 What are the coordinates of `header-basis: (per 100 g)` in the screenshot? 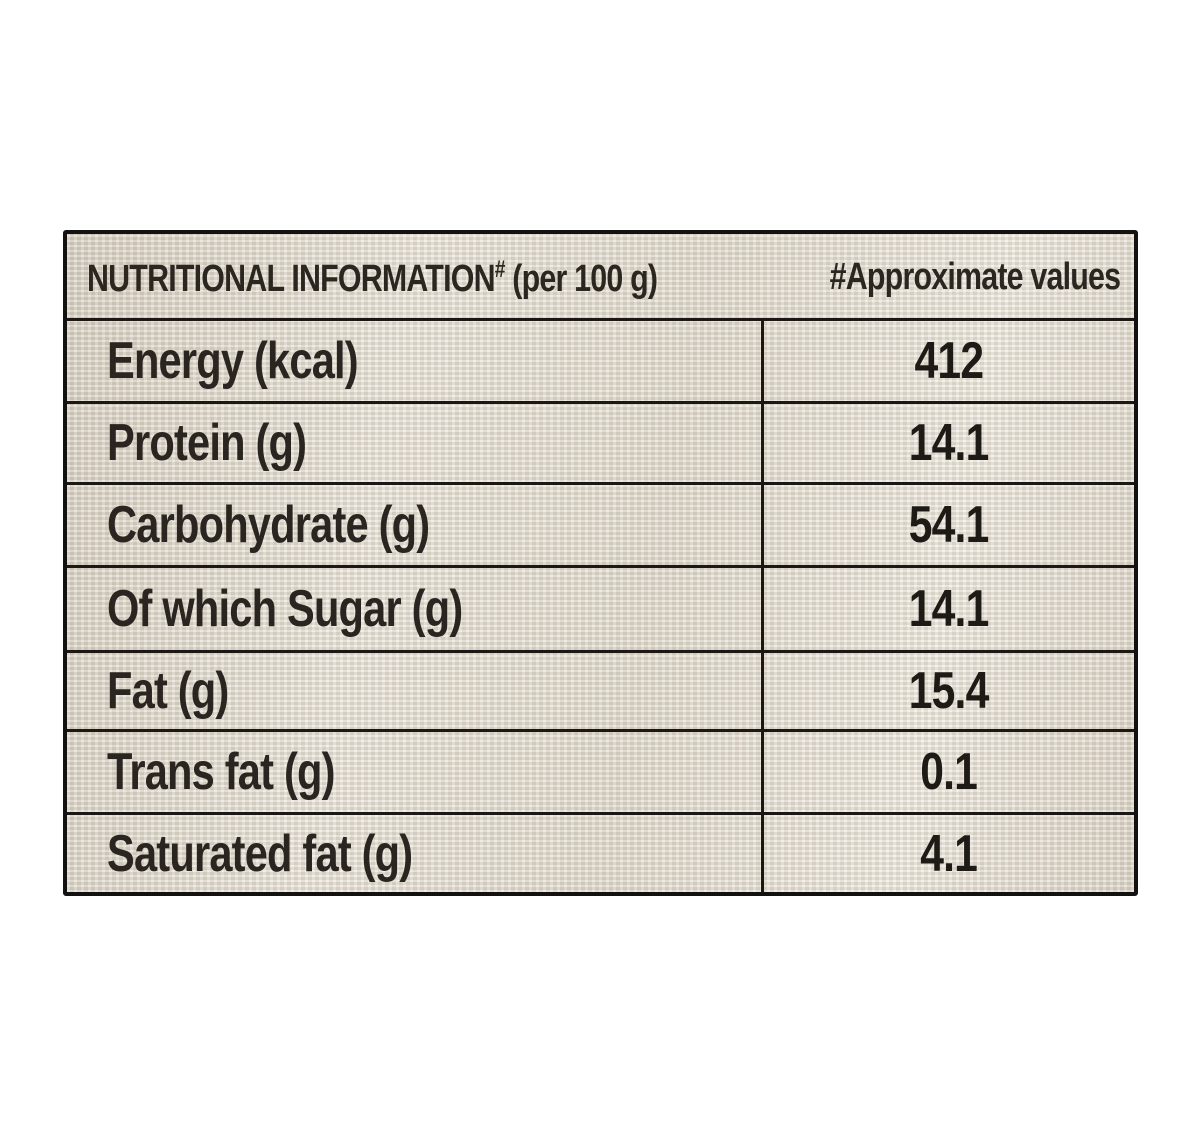 It's located at (585, 279).